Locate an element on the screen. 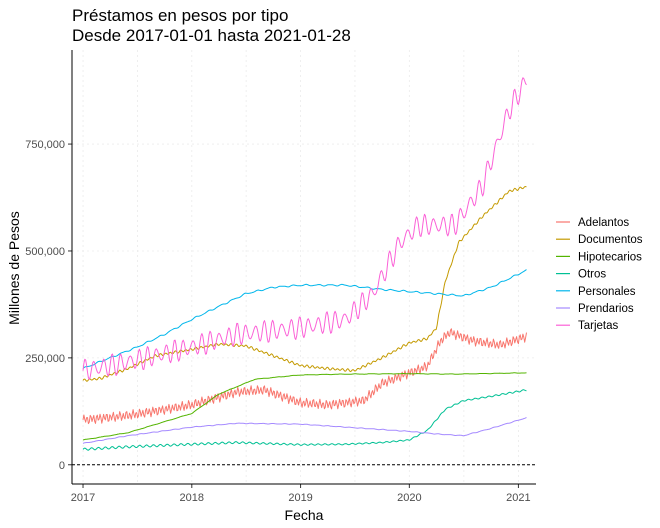 Image resolution: width=660 pixels, height=528 pixels. series-line-otros is located at coordinates (304, 420).